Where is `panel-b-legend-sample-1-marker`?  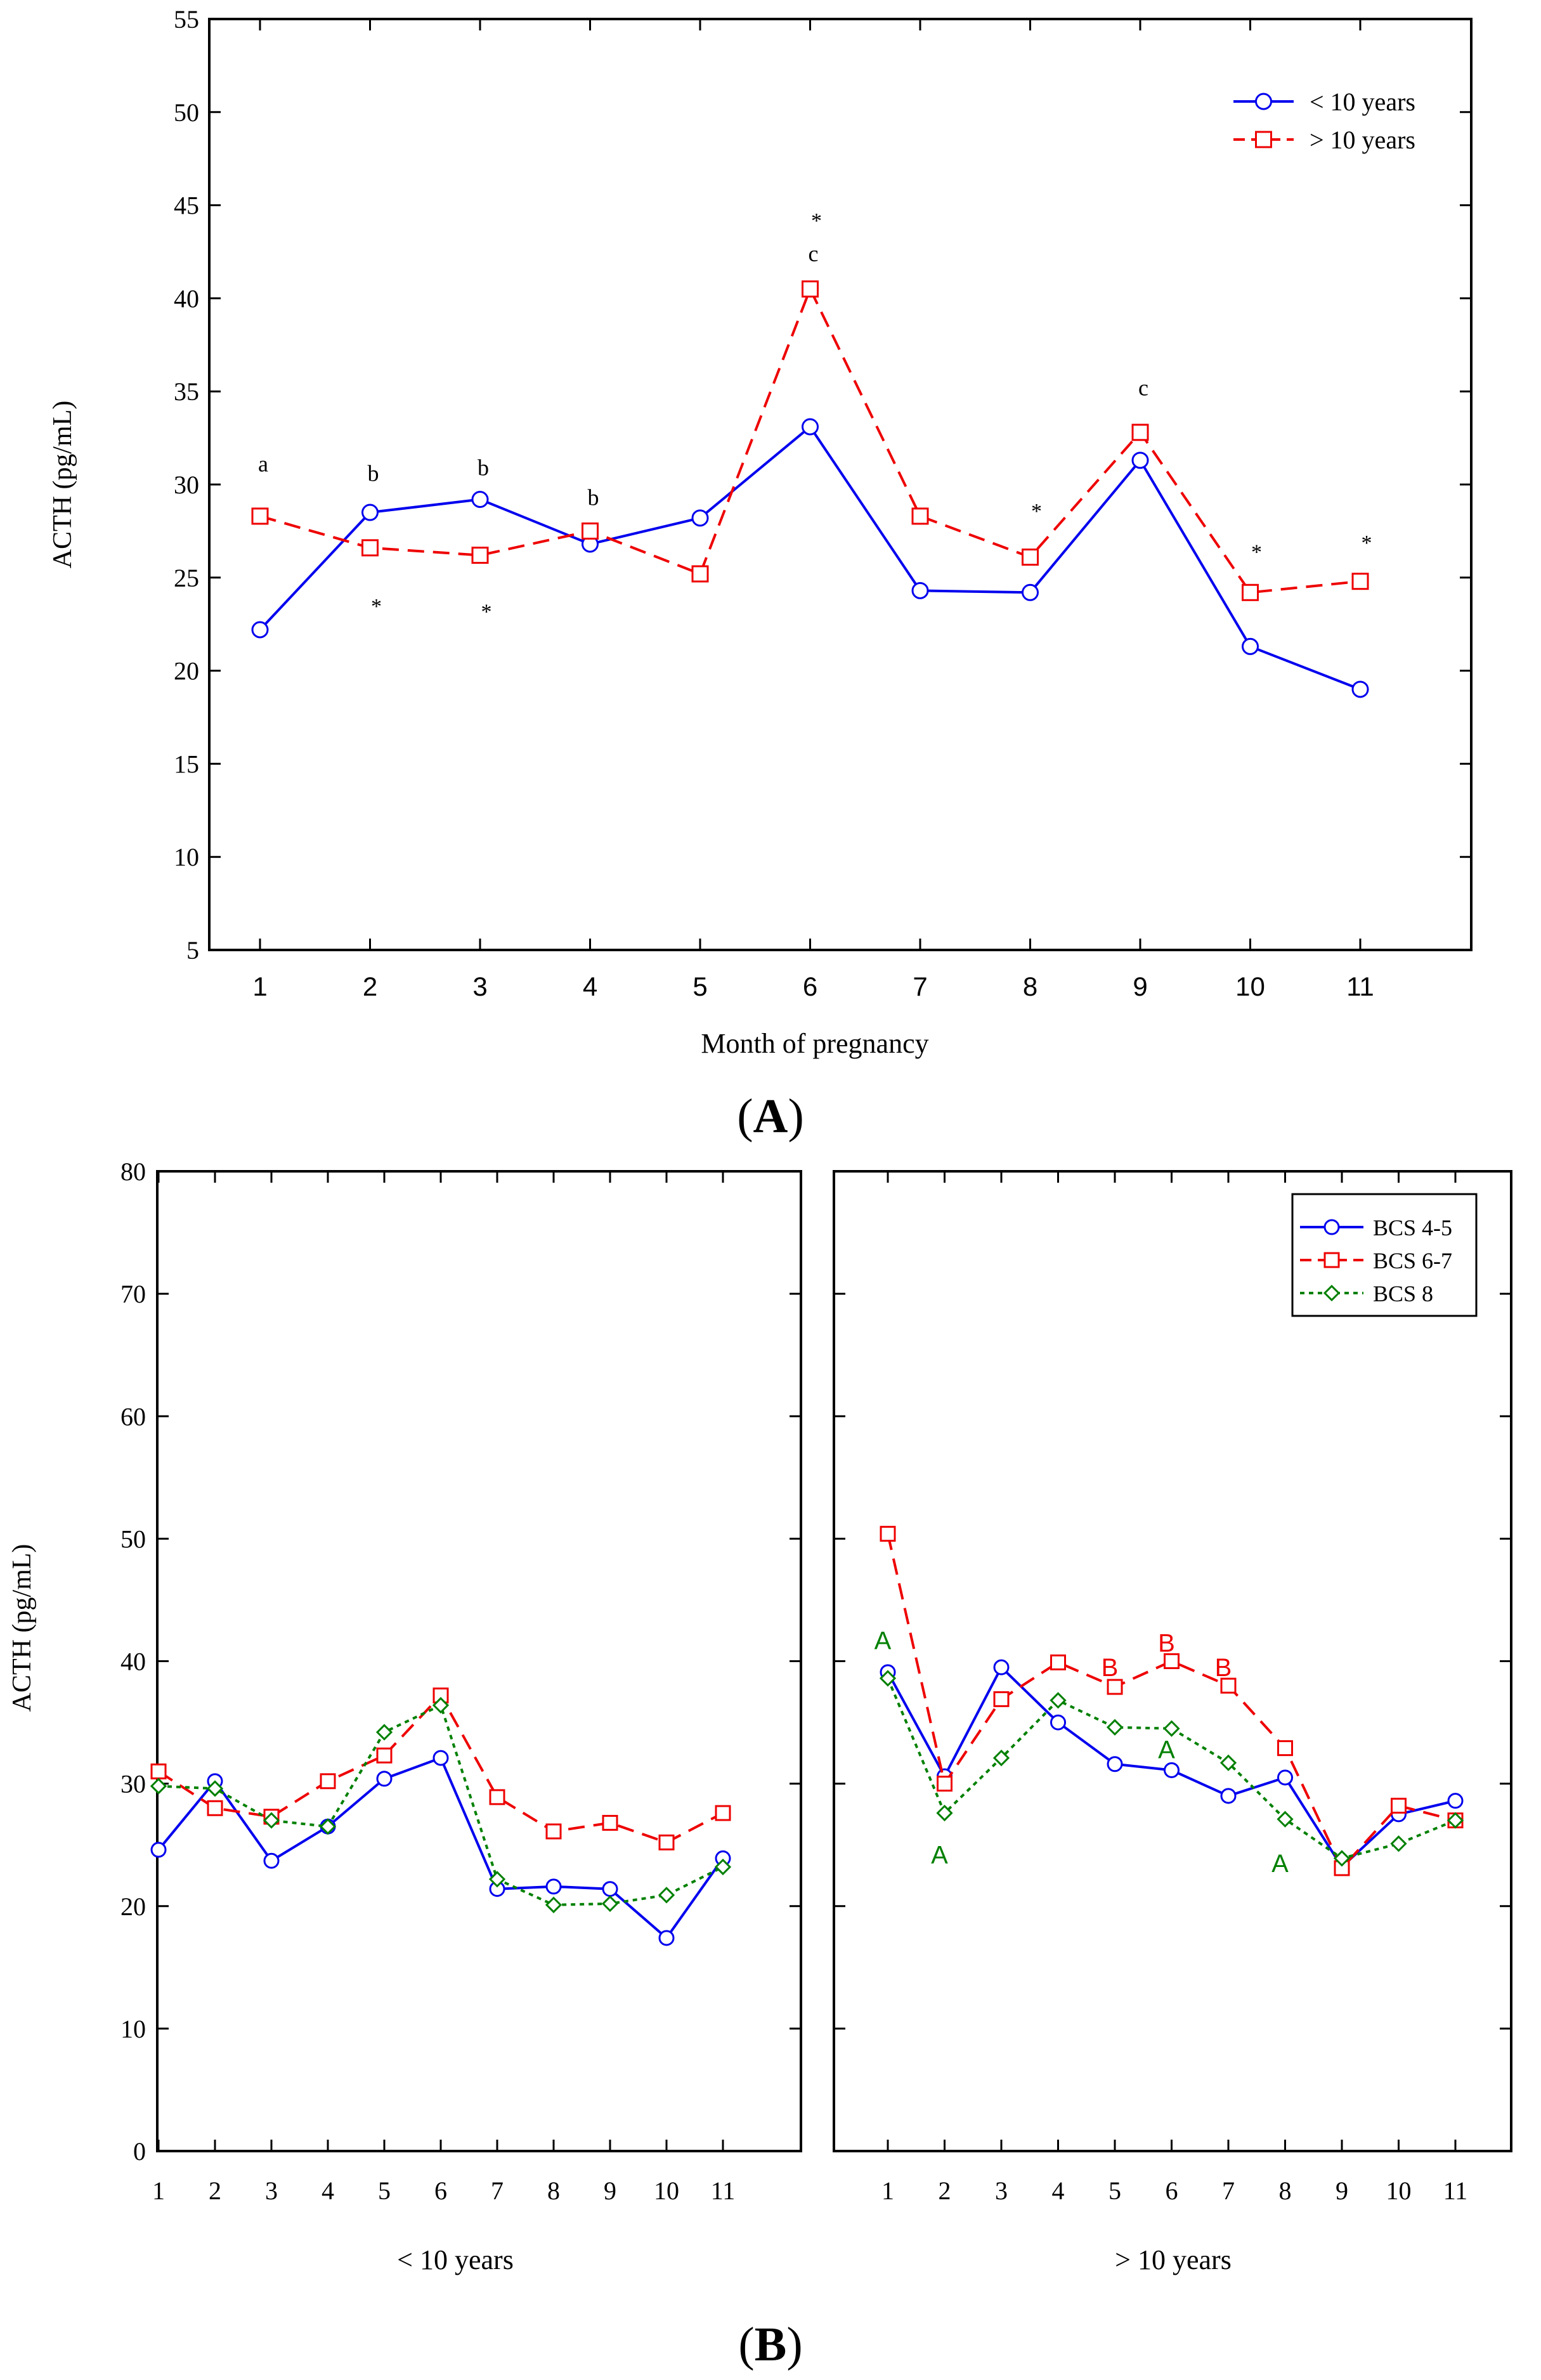
panel-b-legend-sample-1-marker is located at coordinates (1331, 1260).